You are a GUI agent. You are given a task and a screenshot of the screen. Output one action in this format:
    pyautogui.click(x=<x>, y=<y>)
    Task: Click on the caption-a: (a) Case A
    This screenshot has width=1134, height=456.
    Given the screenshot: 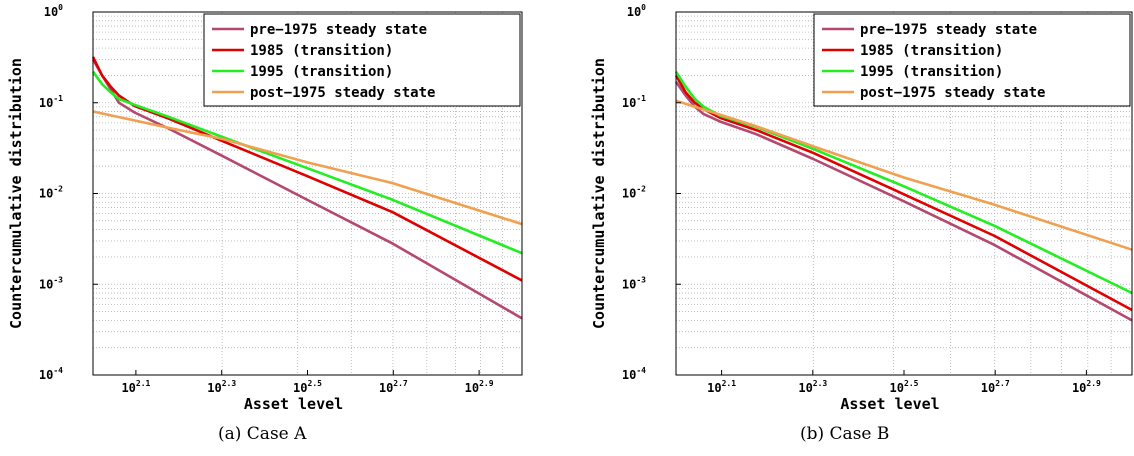 What is the action you would take?
    pyautogui.click(x=262, y=434)
    